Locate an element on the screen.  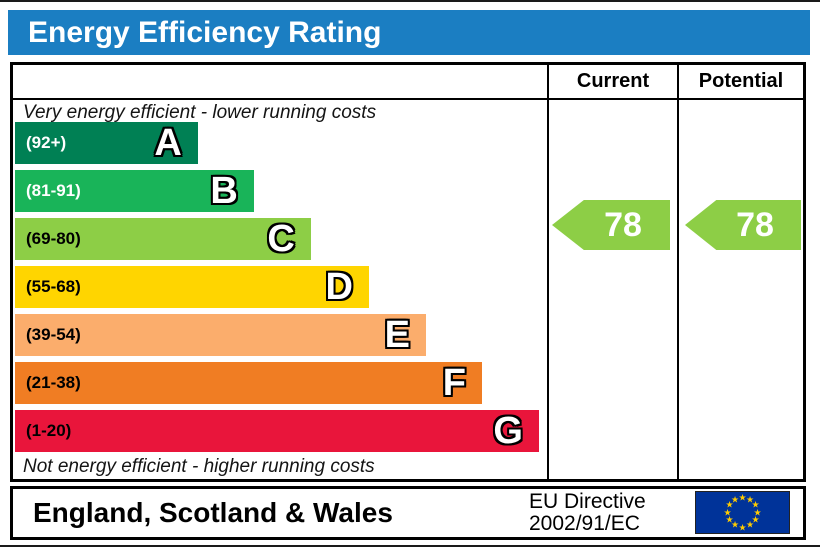
potential-column-header: Potential is located at coordinates (741, 81).